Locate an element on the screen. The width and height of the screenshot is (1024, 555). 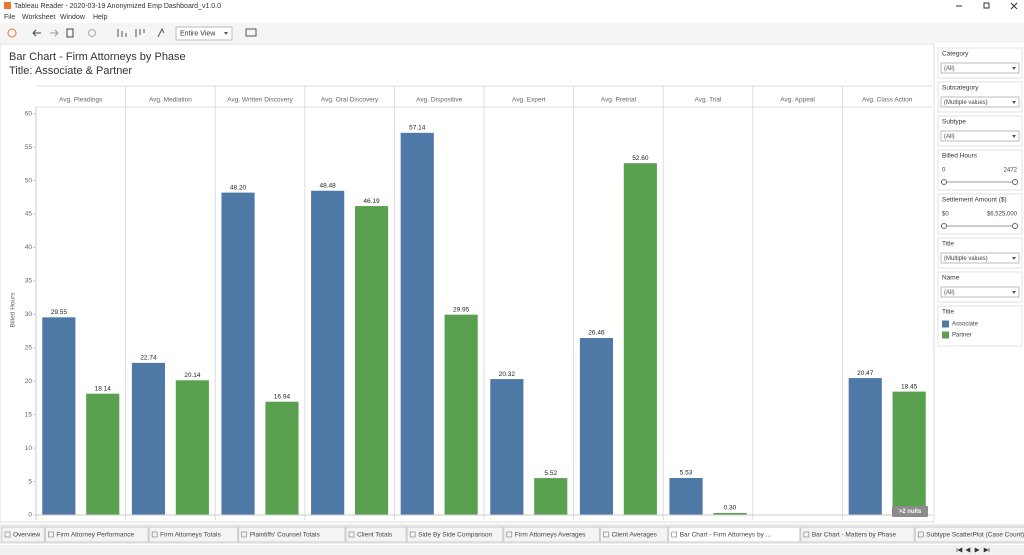
column-header: Avg. Trial is located at coordinates (709, 100).